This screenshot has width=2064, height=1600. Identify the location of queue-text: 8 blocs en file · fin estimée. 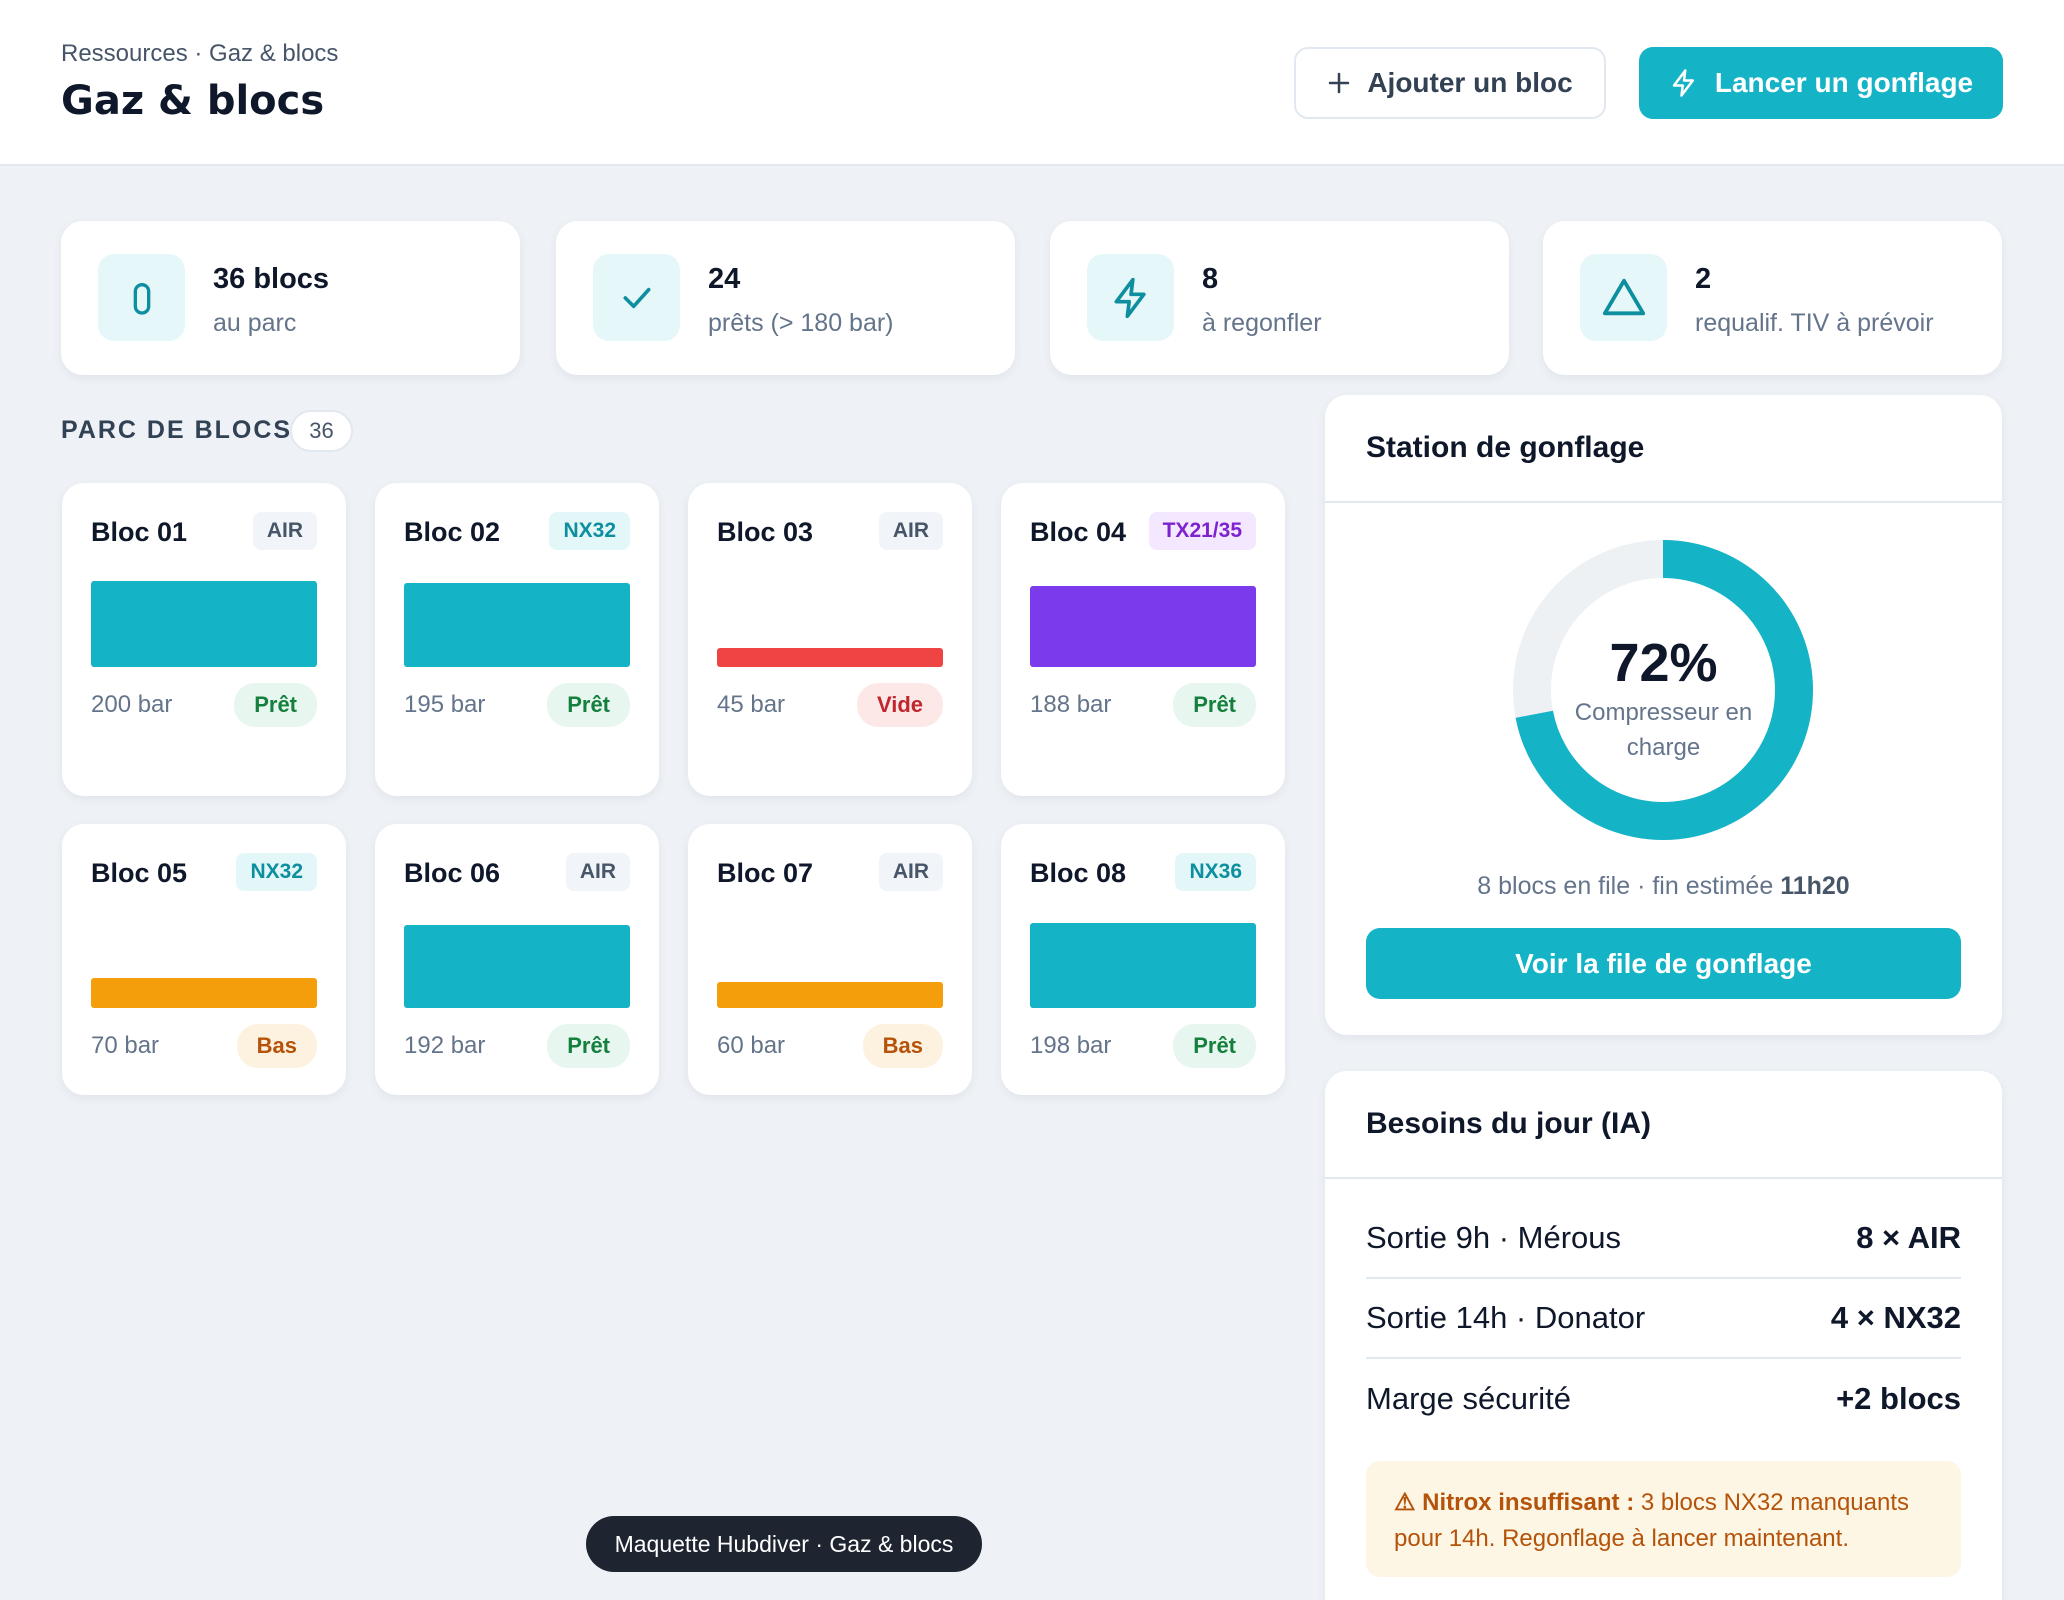
(1625, 886).